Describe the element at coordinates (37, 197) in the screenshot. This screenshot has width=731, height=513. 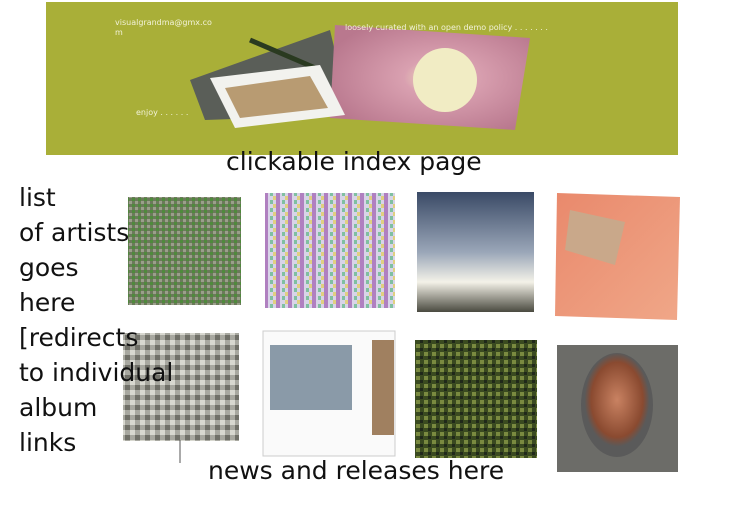
I see `sidebar-line: list` at that location.